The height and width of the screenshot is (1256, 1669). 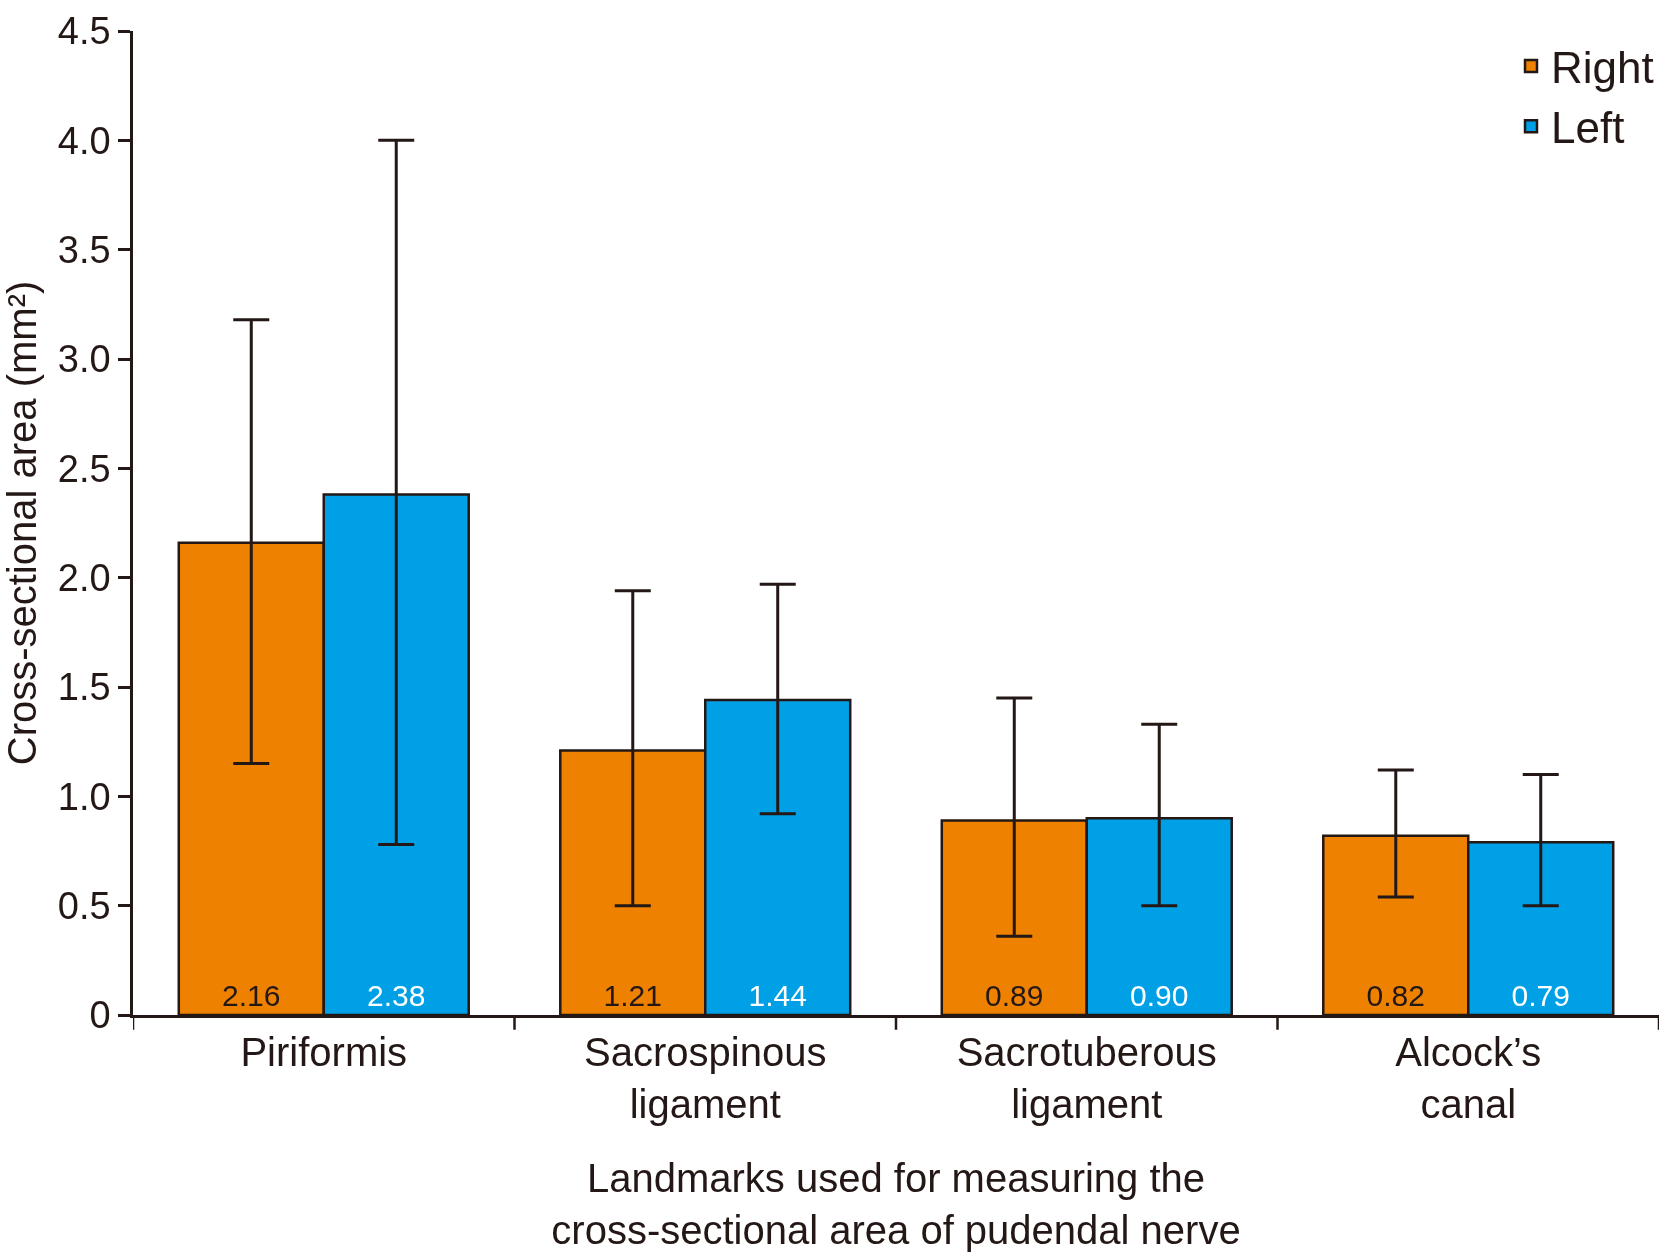 I want to click on legend-label: Right, so click(x=1602, y=68).